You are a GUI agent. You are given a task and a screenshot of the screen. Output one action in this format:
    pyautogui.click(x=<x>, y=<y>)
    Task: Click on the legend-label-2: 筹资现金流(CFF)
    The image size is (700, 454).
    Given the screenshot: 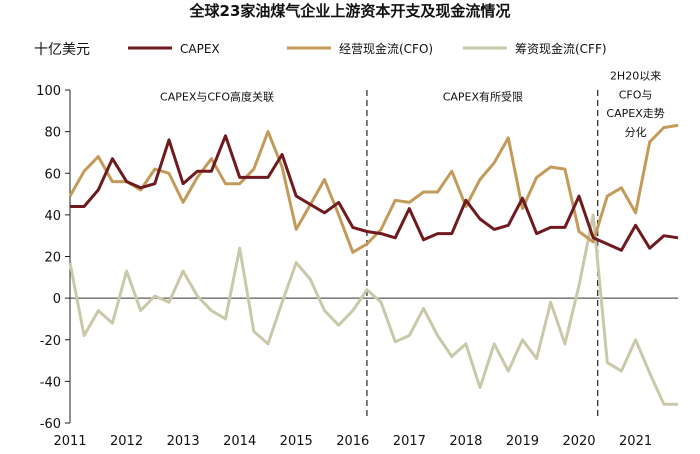 What is the action you would take?
    pyautogui.click(x=561, y=48)
    